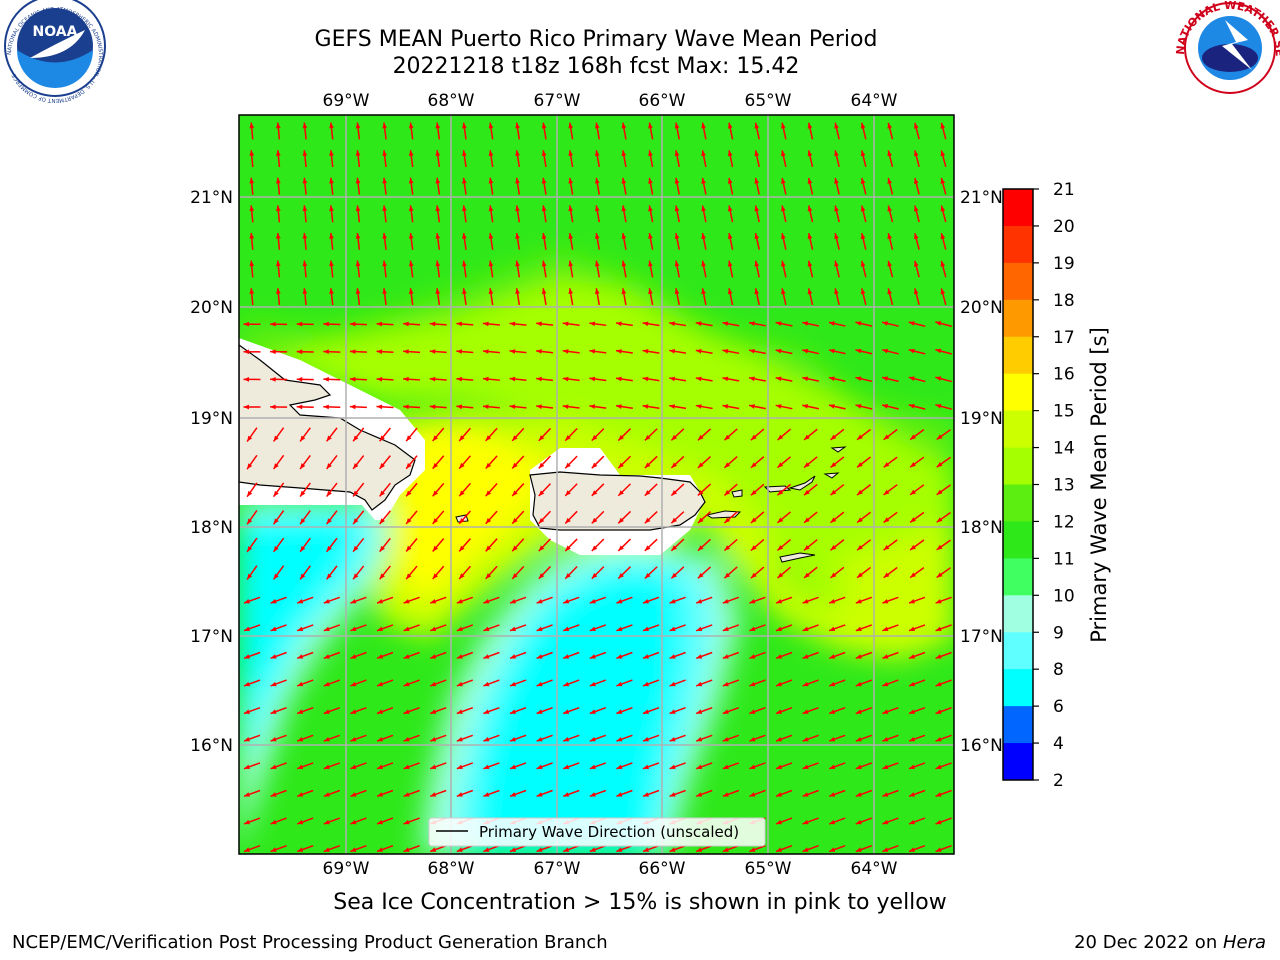  What do you see at coordinates (1064, 375) in the screenshot?
I see `colorbar-tick-label: 16` at bounding box center [1064, 375].